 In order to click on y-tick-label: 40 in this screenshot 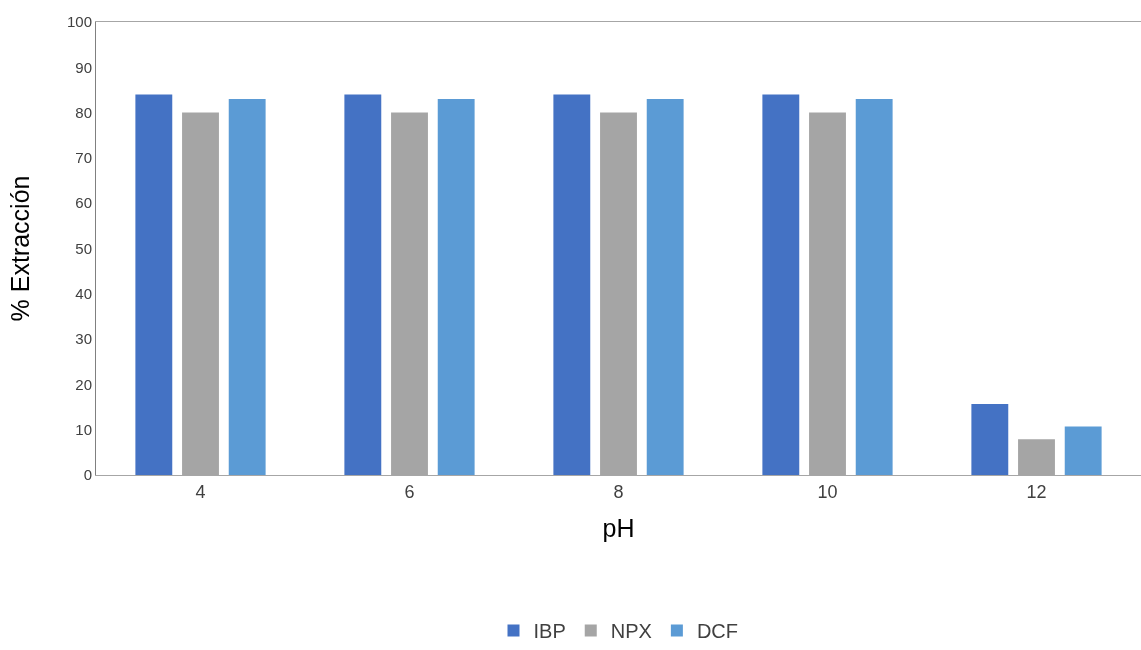, I will do `click(83, 294)`.